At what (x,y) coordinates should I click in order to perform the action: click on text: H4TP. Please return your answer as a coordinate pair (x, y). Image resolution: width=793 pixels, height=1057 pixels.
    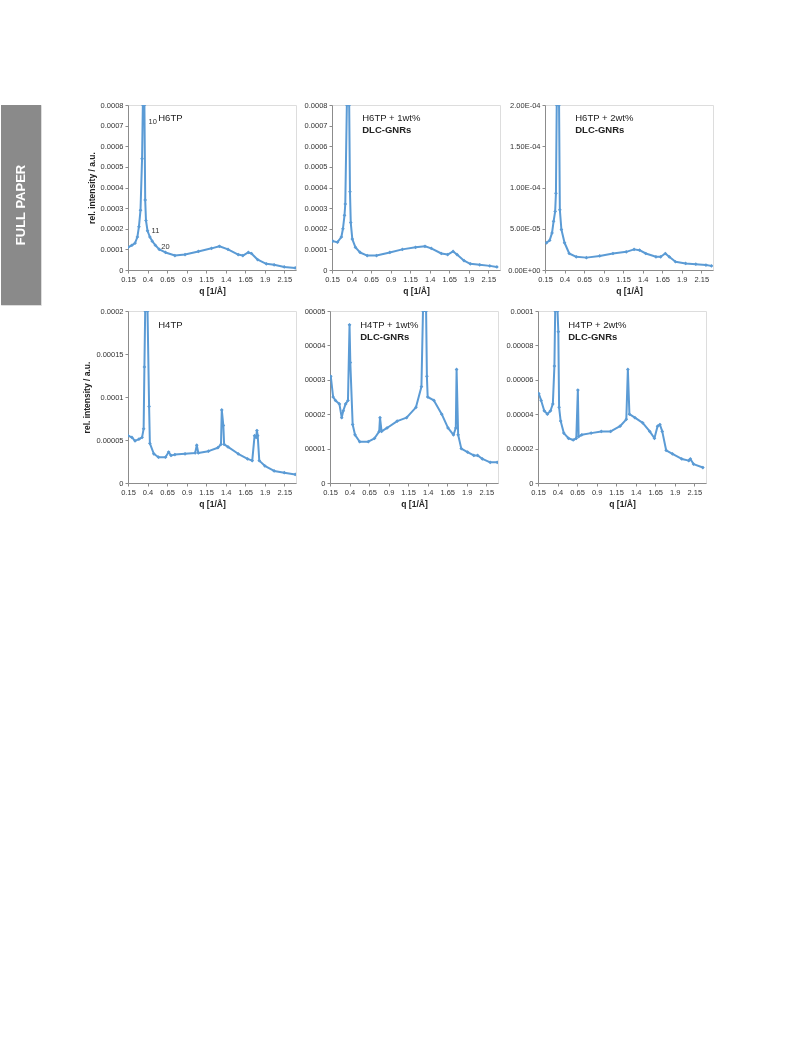
    Looking at the image, I should click on (170, 324).